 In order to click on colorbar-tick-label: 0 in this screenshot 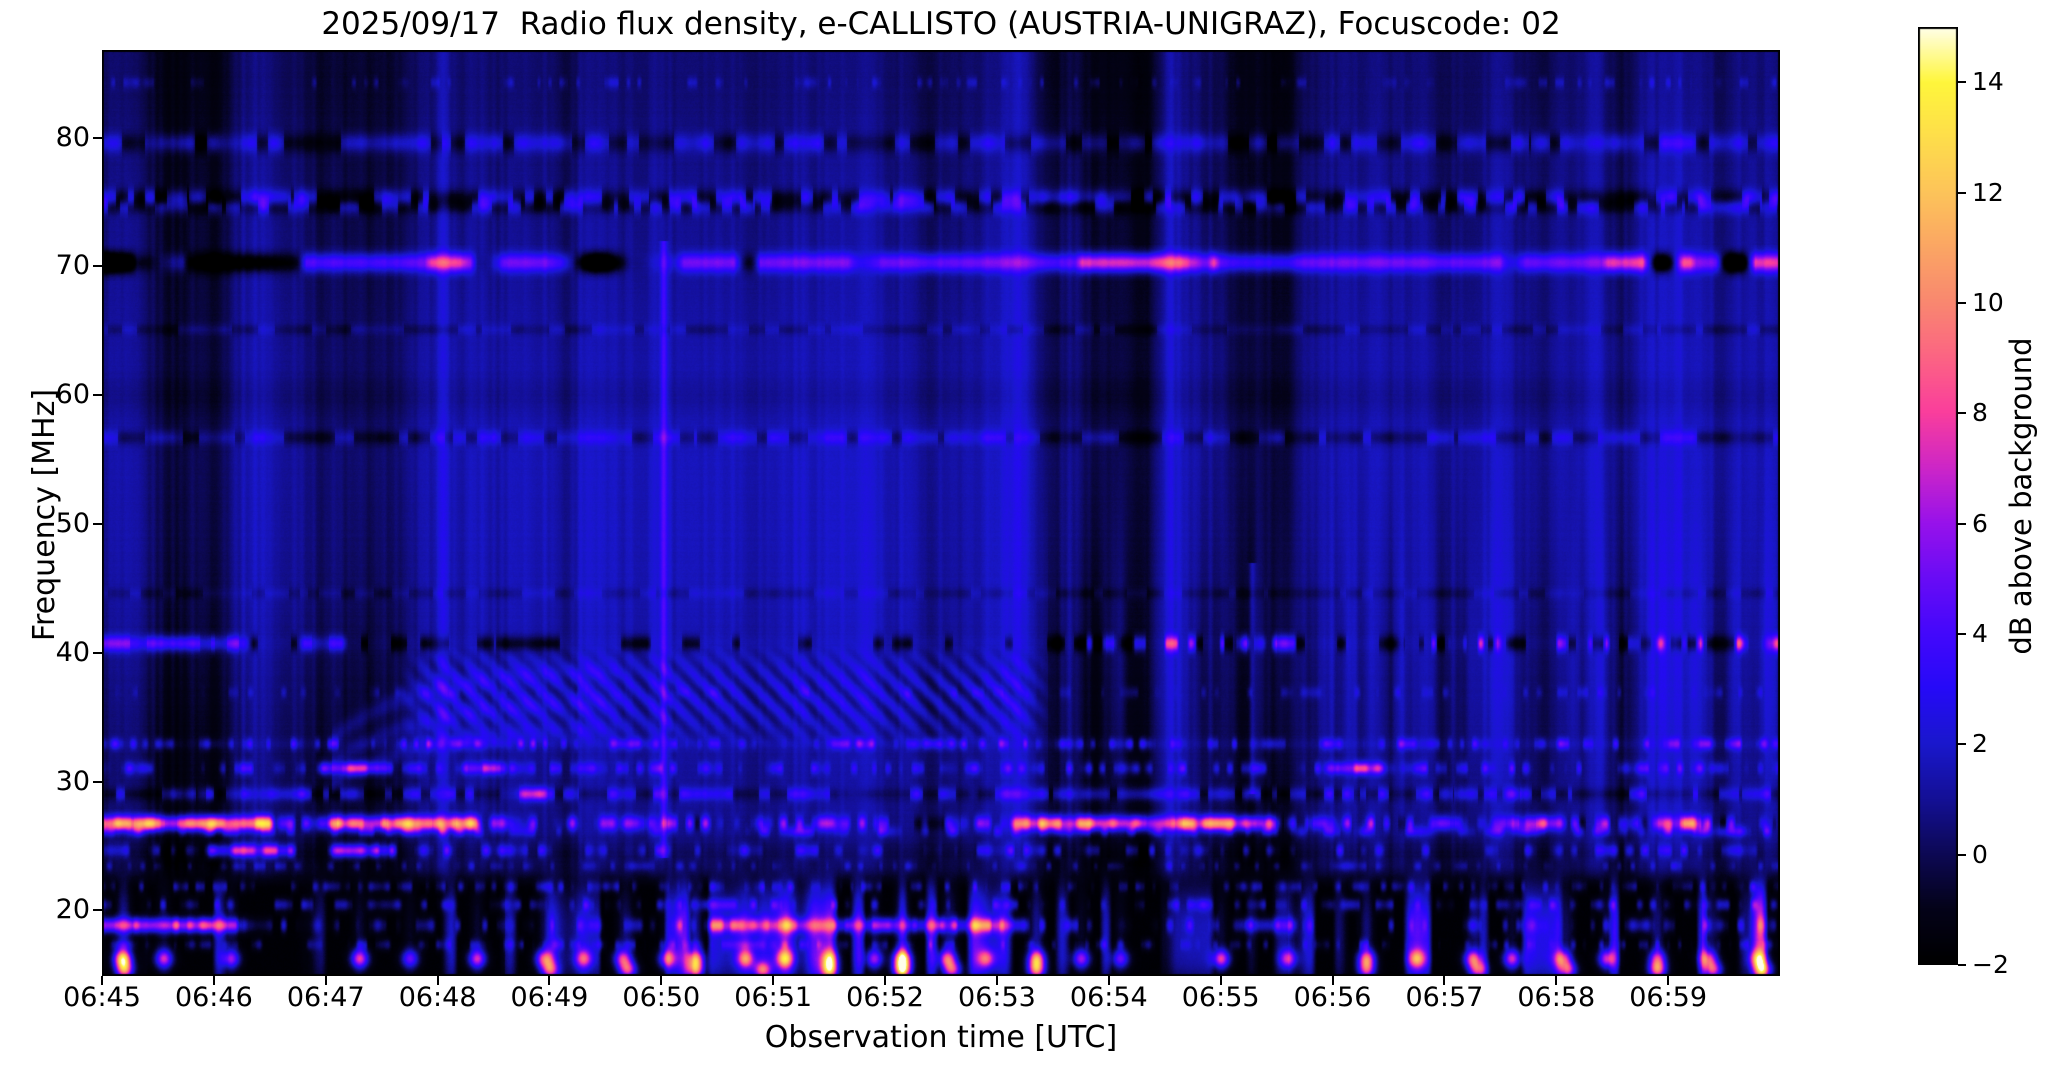, I will do `click(1980, 854)`.